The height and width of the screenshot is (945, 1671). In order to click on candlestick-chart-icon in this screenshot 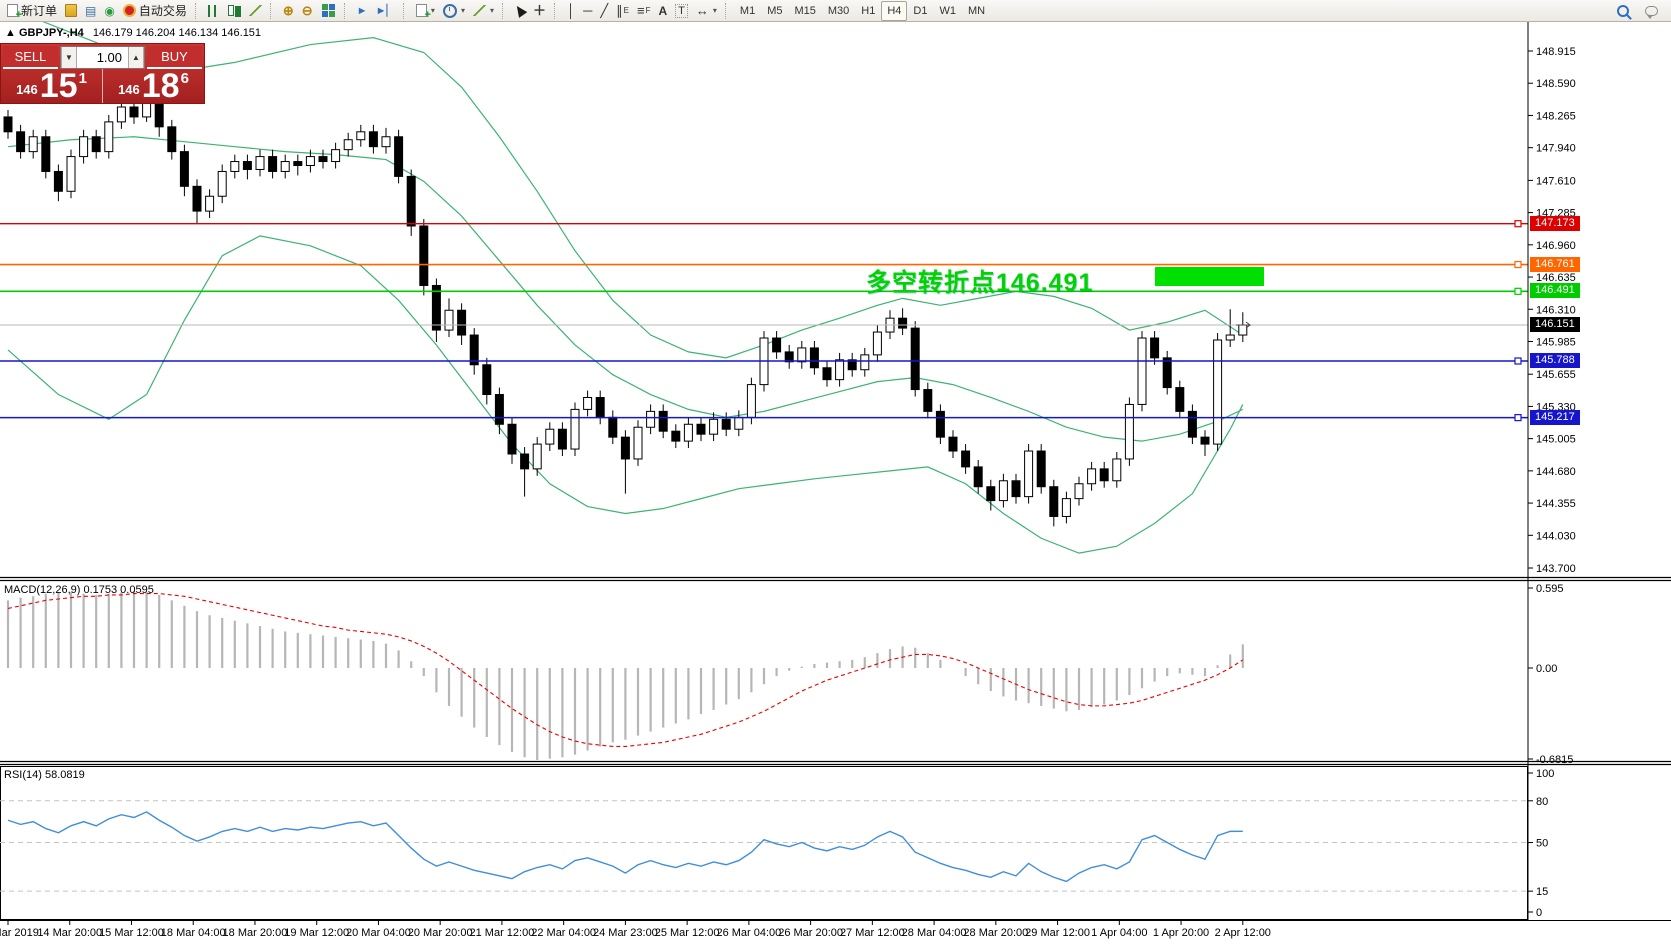, I will do `click(230, 10)`.